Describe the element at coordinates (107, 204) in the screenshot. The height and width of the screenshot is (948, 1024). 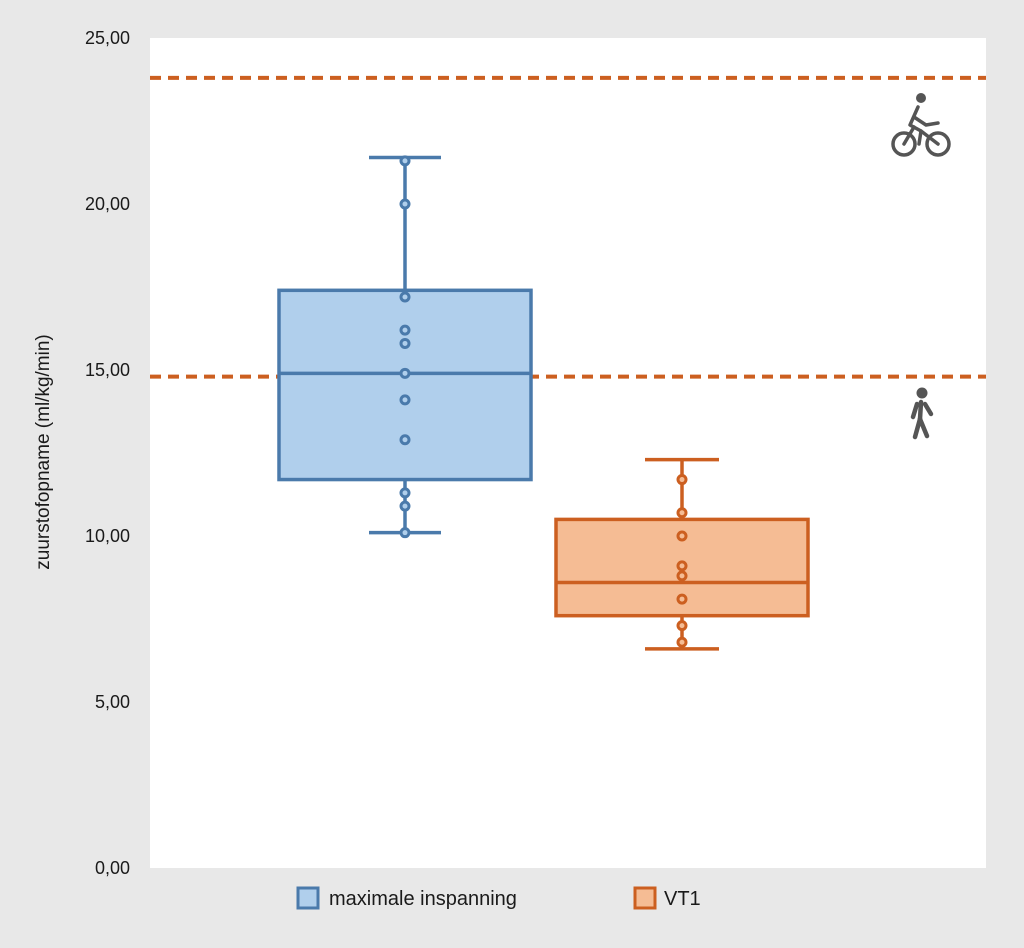
I see `y-tick-label: 20,00` at that location.